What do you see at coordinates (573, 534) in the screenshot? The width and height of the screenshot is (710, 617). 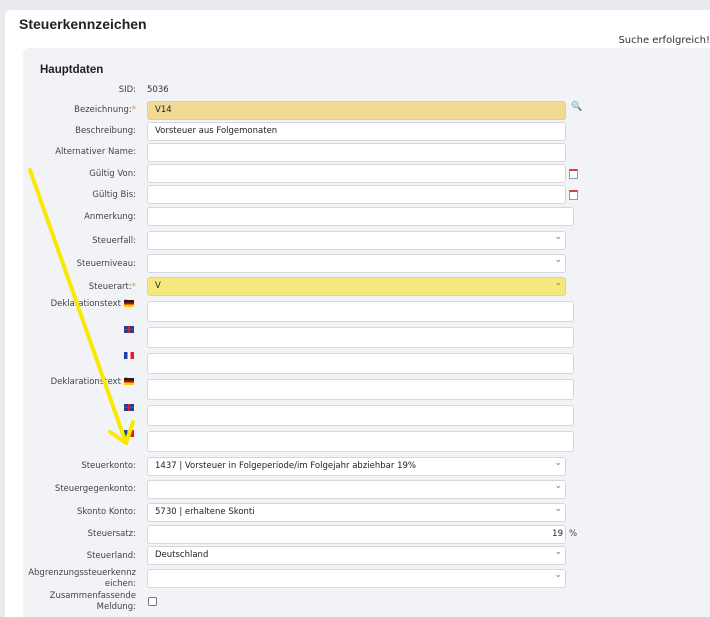 I see `percent-unit: %` at bounding box center [573, 534].